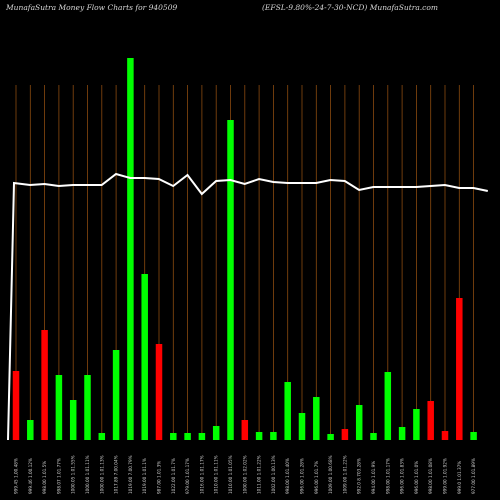 Image resolution: width=500 pixels, height=500 pixels. I want to click on chart-title-left: MunafaSutra Money Flow Charts for 940509, so click(91, 7).